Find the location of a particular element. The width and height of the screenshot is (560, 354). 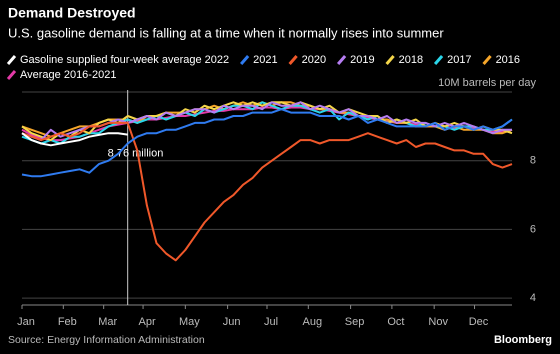

x-tick-label: Dec is located at coordinates (479, 322).